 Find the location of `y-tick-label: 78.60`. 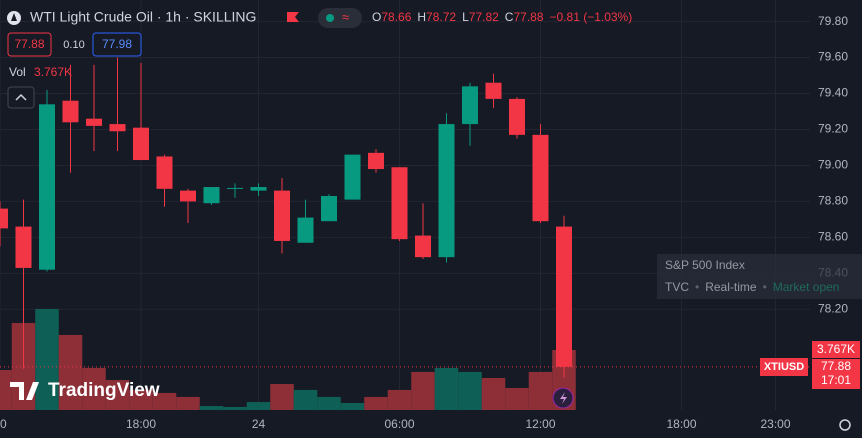

y-tick-label: 78.60 is located at coordinates (833, 237).